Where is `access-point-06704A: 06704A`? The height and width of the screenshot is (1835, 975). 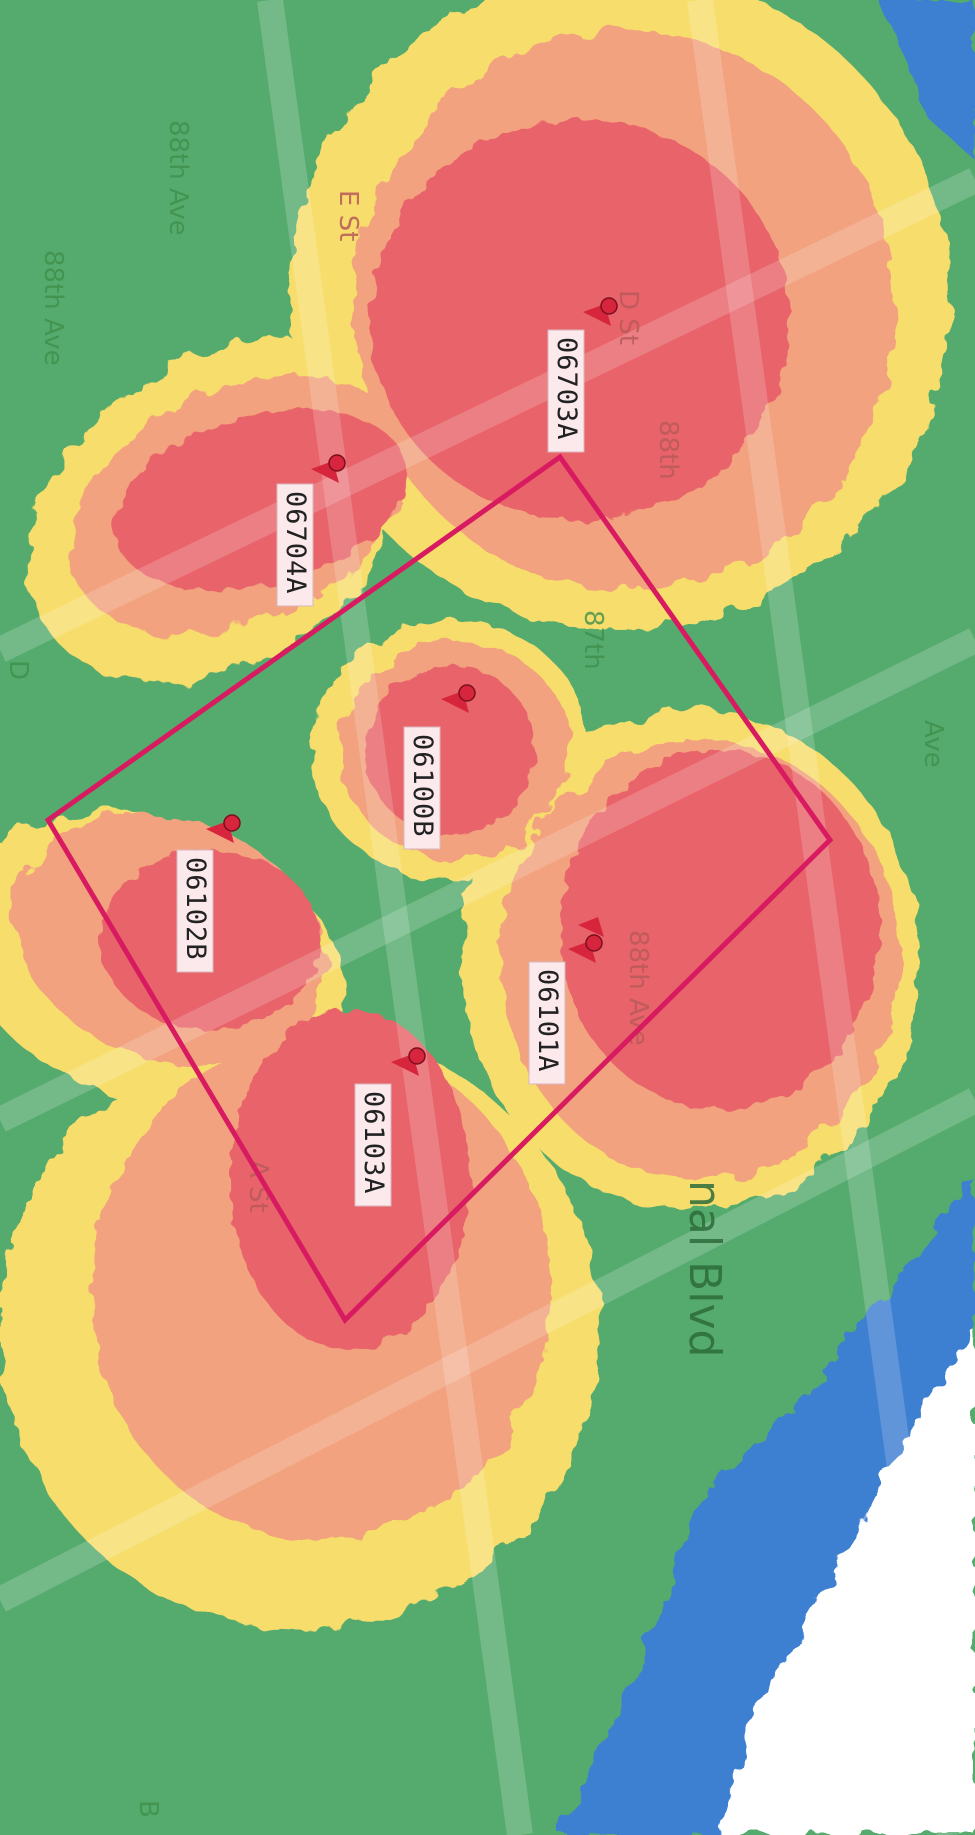 access-point-06704A: 06704A is located at coordinates (311, 530).